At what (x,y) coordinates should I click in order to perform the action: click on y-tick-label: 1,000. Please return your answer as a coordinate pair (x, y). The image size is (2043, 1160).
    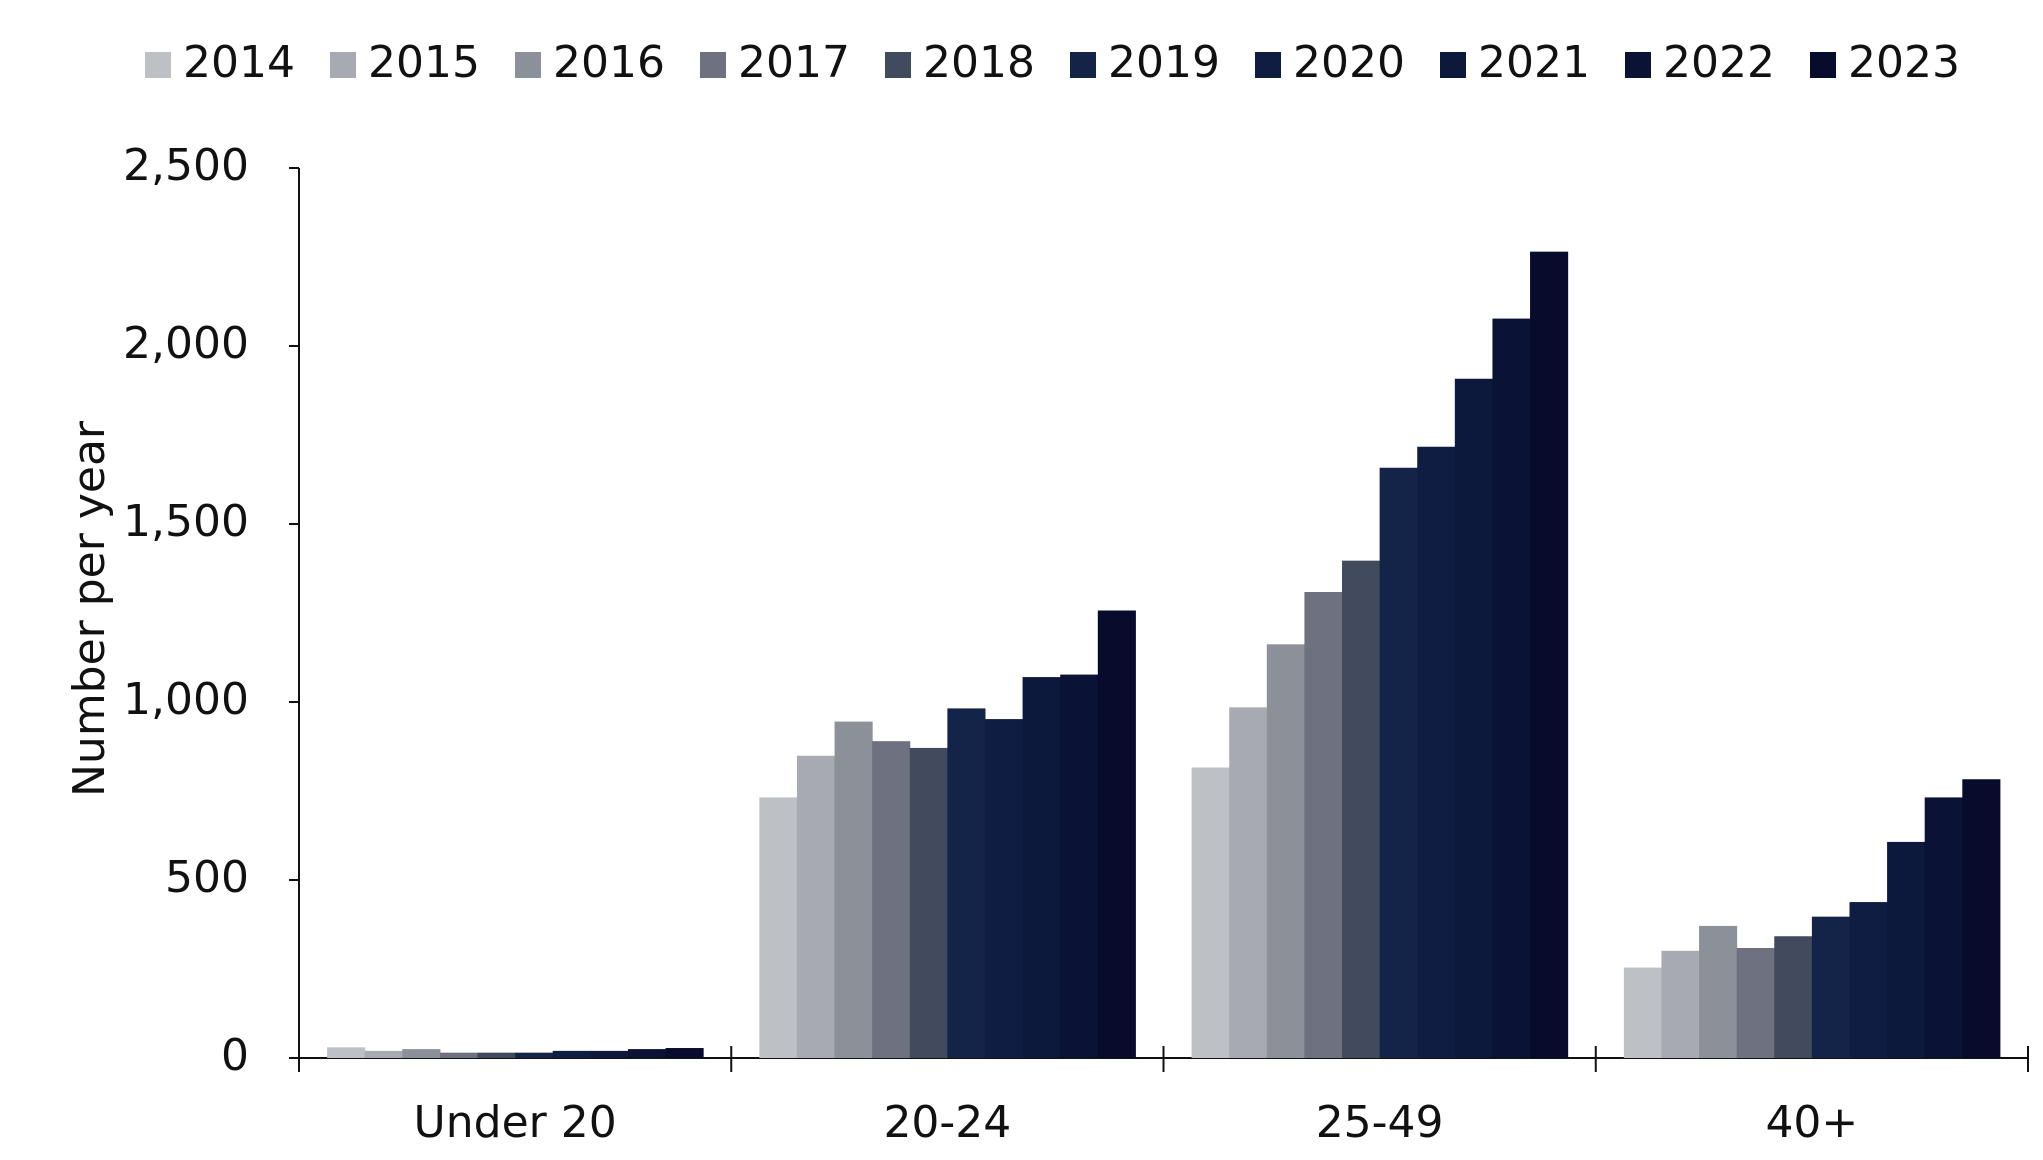
    Looking at the image, I should click on (186, 699).